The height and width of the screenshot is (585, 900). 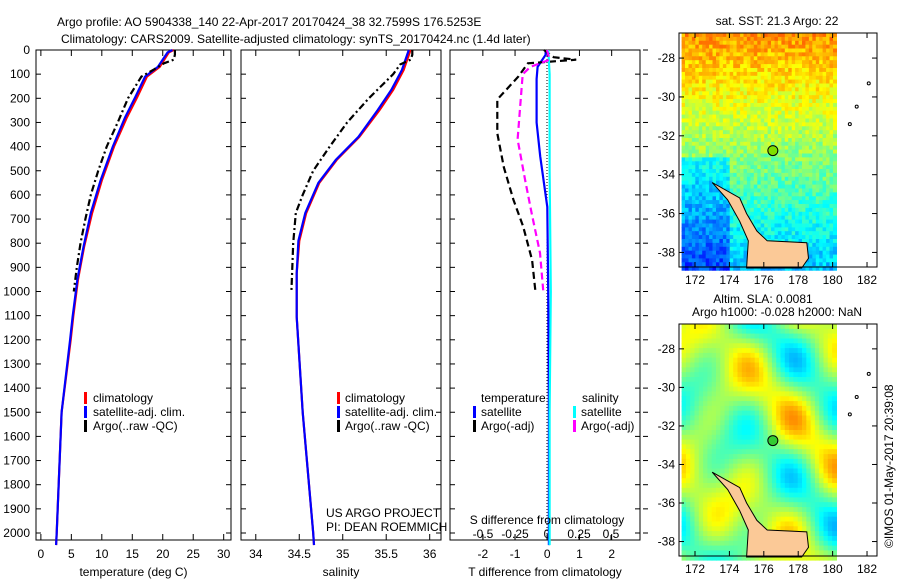 What do you see at coordinates (867, 280) in the screenshot?
I see `lon-tick-label: 182` at bounding box center [867, 280].